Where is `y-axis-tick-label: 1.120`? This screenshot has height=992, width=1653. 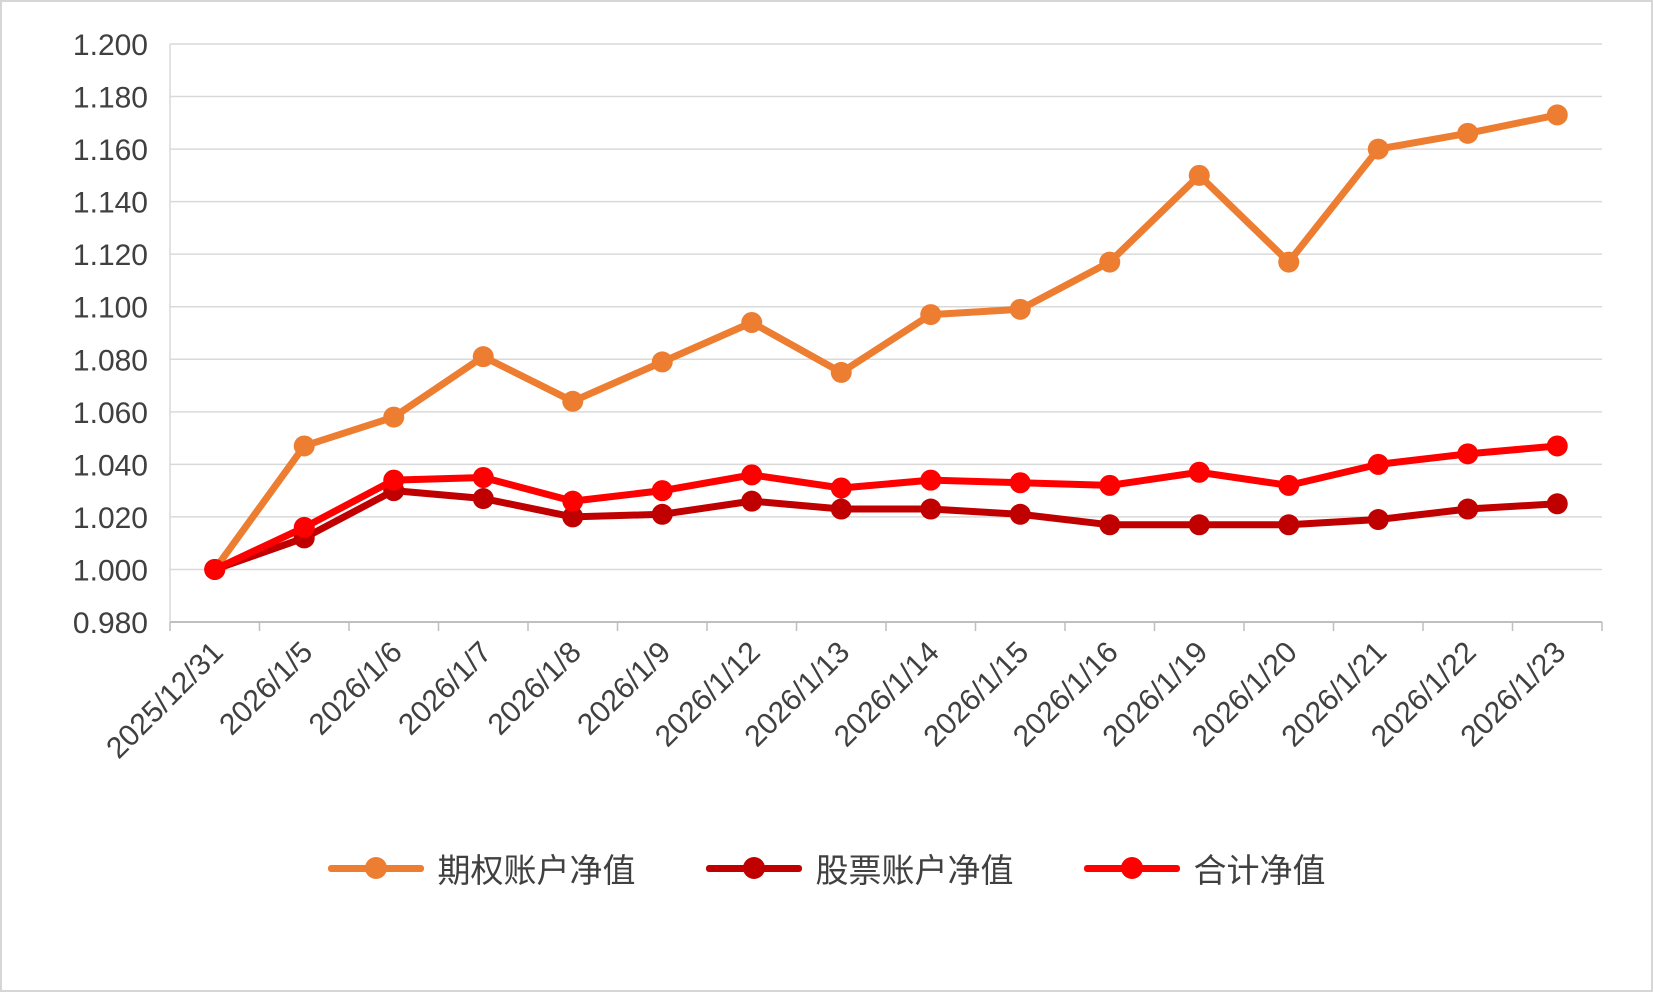 y-axis-tick-label: 1.120 is located at coordinates (110, 255).